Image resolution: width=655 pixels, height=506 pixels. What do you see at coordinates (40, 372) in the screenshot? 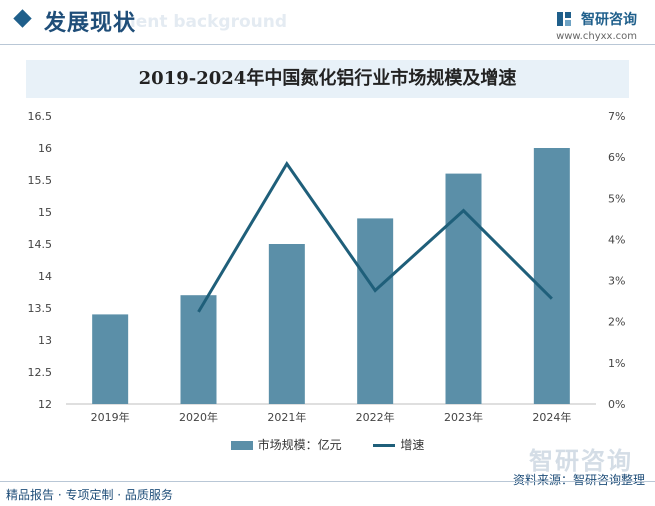
I see `y-left-tick-label: 12.5` at bounding box center [40, 372].